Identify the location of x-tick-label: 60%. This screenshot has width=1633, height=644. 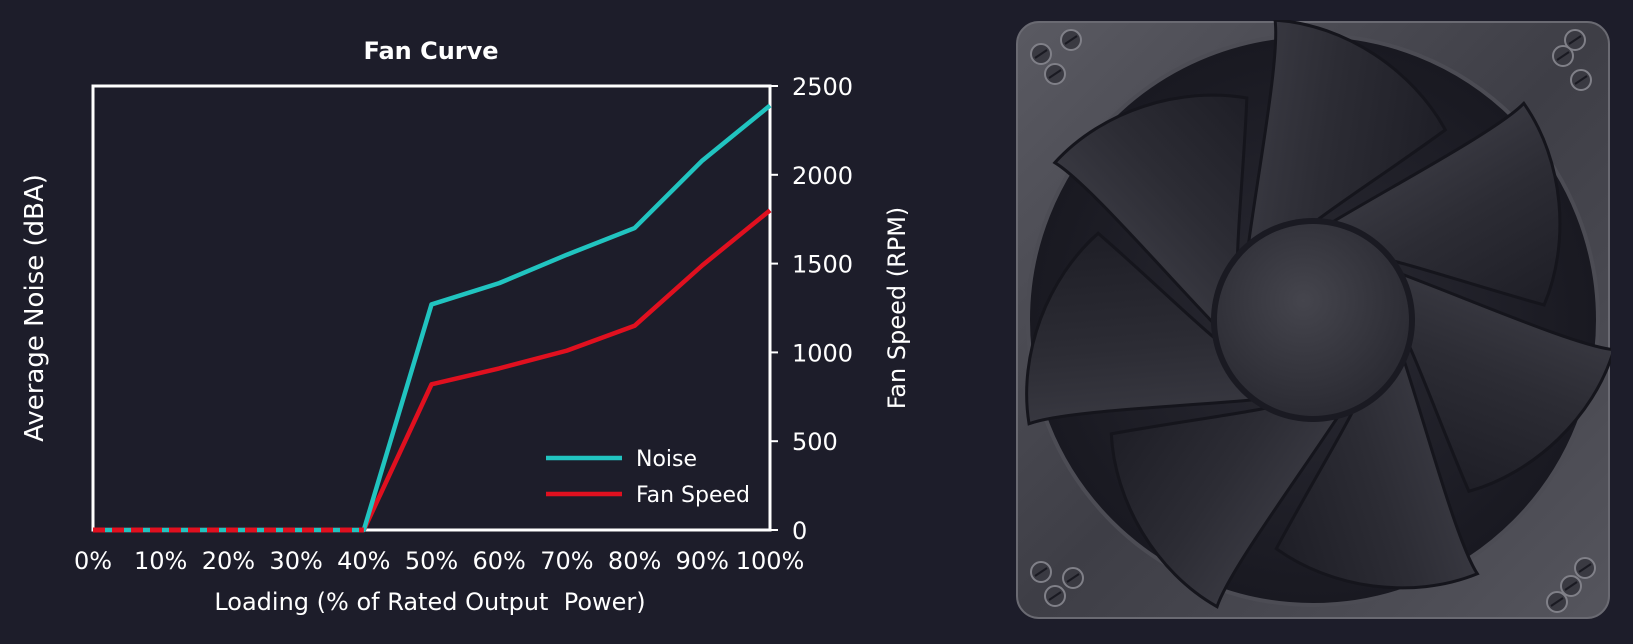
(499, 561).